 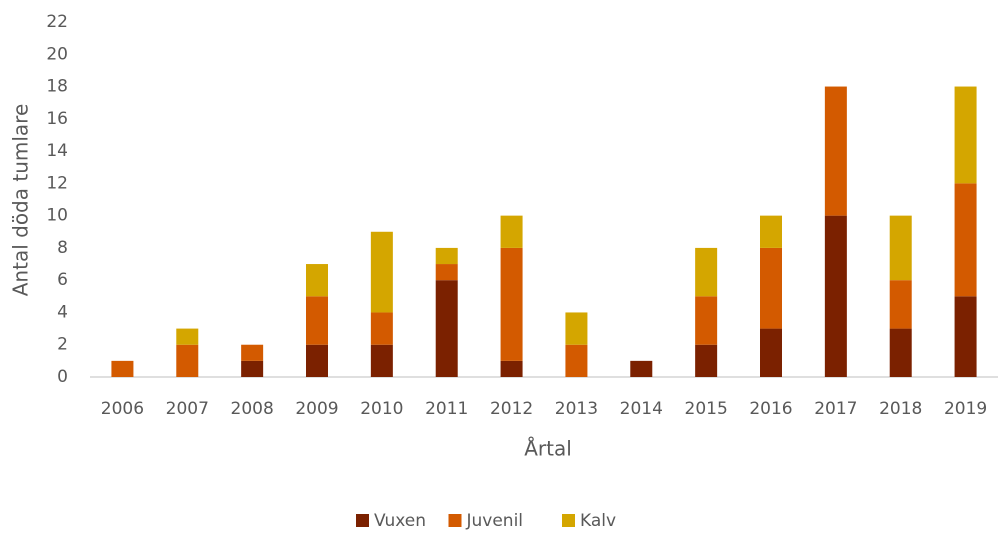 What do you see at coordinates (62, 280) in the screenshot?
I see `y-tick-label: 6` at bounding box center [62, 280].